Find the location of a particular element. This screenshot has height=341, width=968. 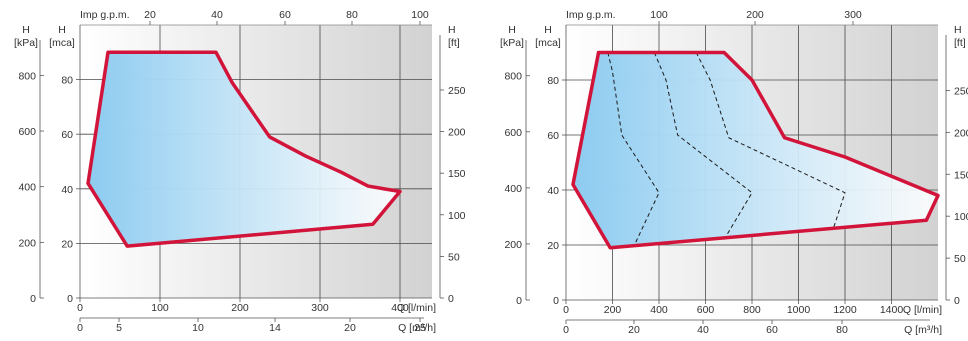

q-lmin-tick-label: 800 is located at coordinates (752, 310).